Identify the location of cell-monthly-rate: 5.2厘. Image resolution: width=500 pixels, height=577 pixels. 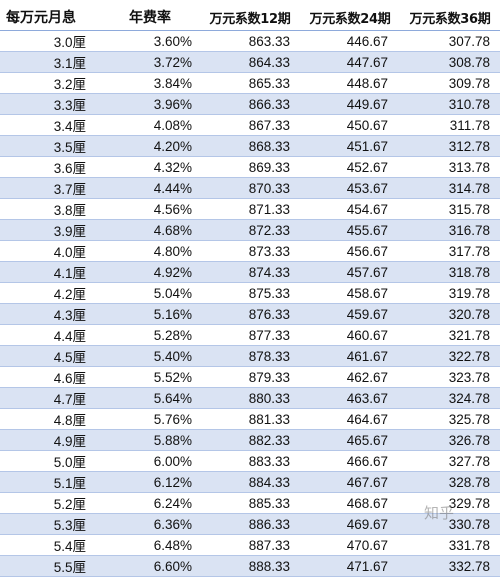
(50, 503).